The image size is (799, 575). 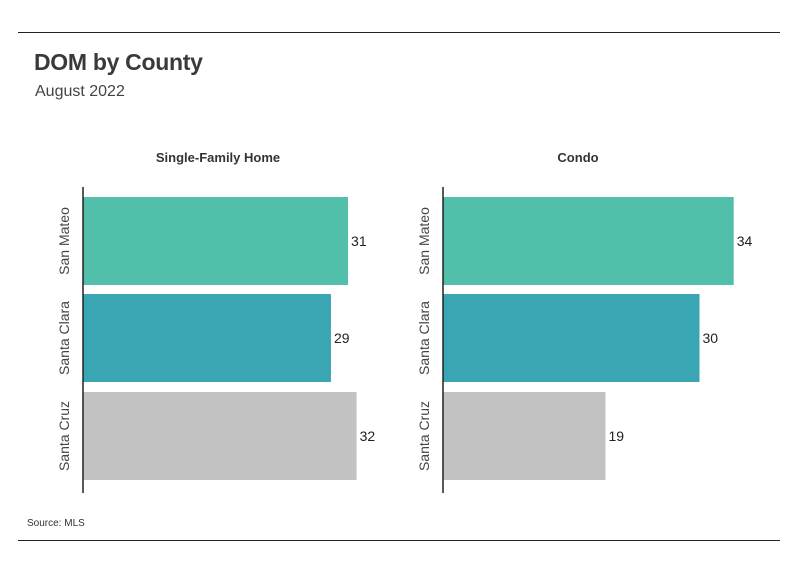 What do you see at coordinates (359, 241) in the screenshot?
I see `value-label-san-mateo: 31` at bounding box center [359, 241].